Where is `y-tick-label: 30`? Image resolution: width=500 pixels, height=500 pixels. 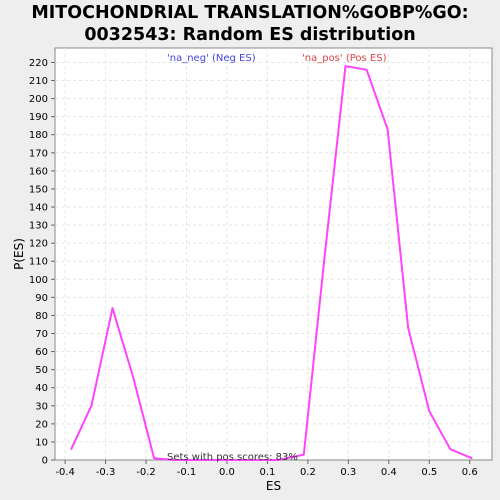
y-tick-label: 30 is located at coordinates (41, 406).